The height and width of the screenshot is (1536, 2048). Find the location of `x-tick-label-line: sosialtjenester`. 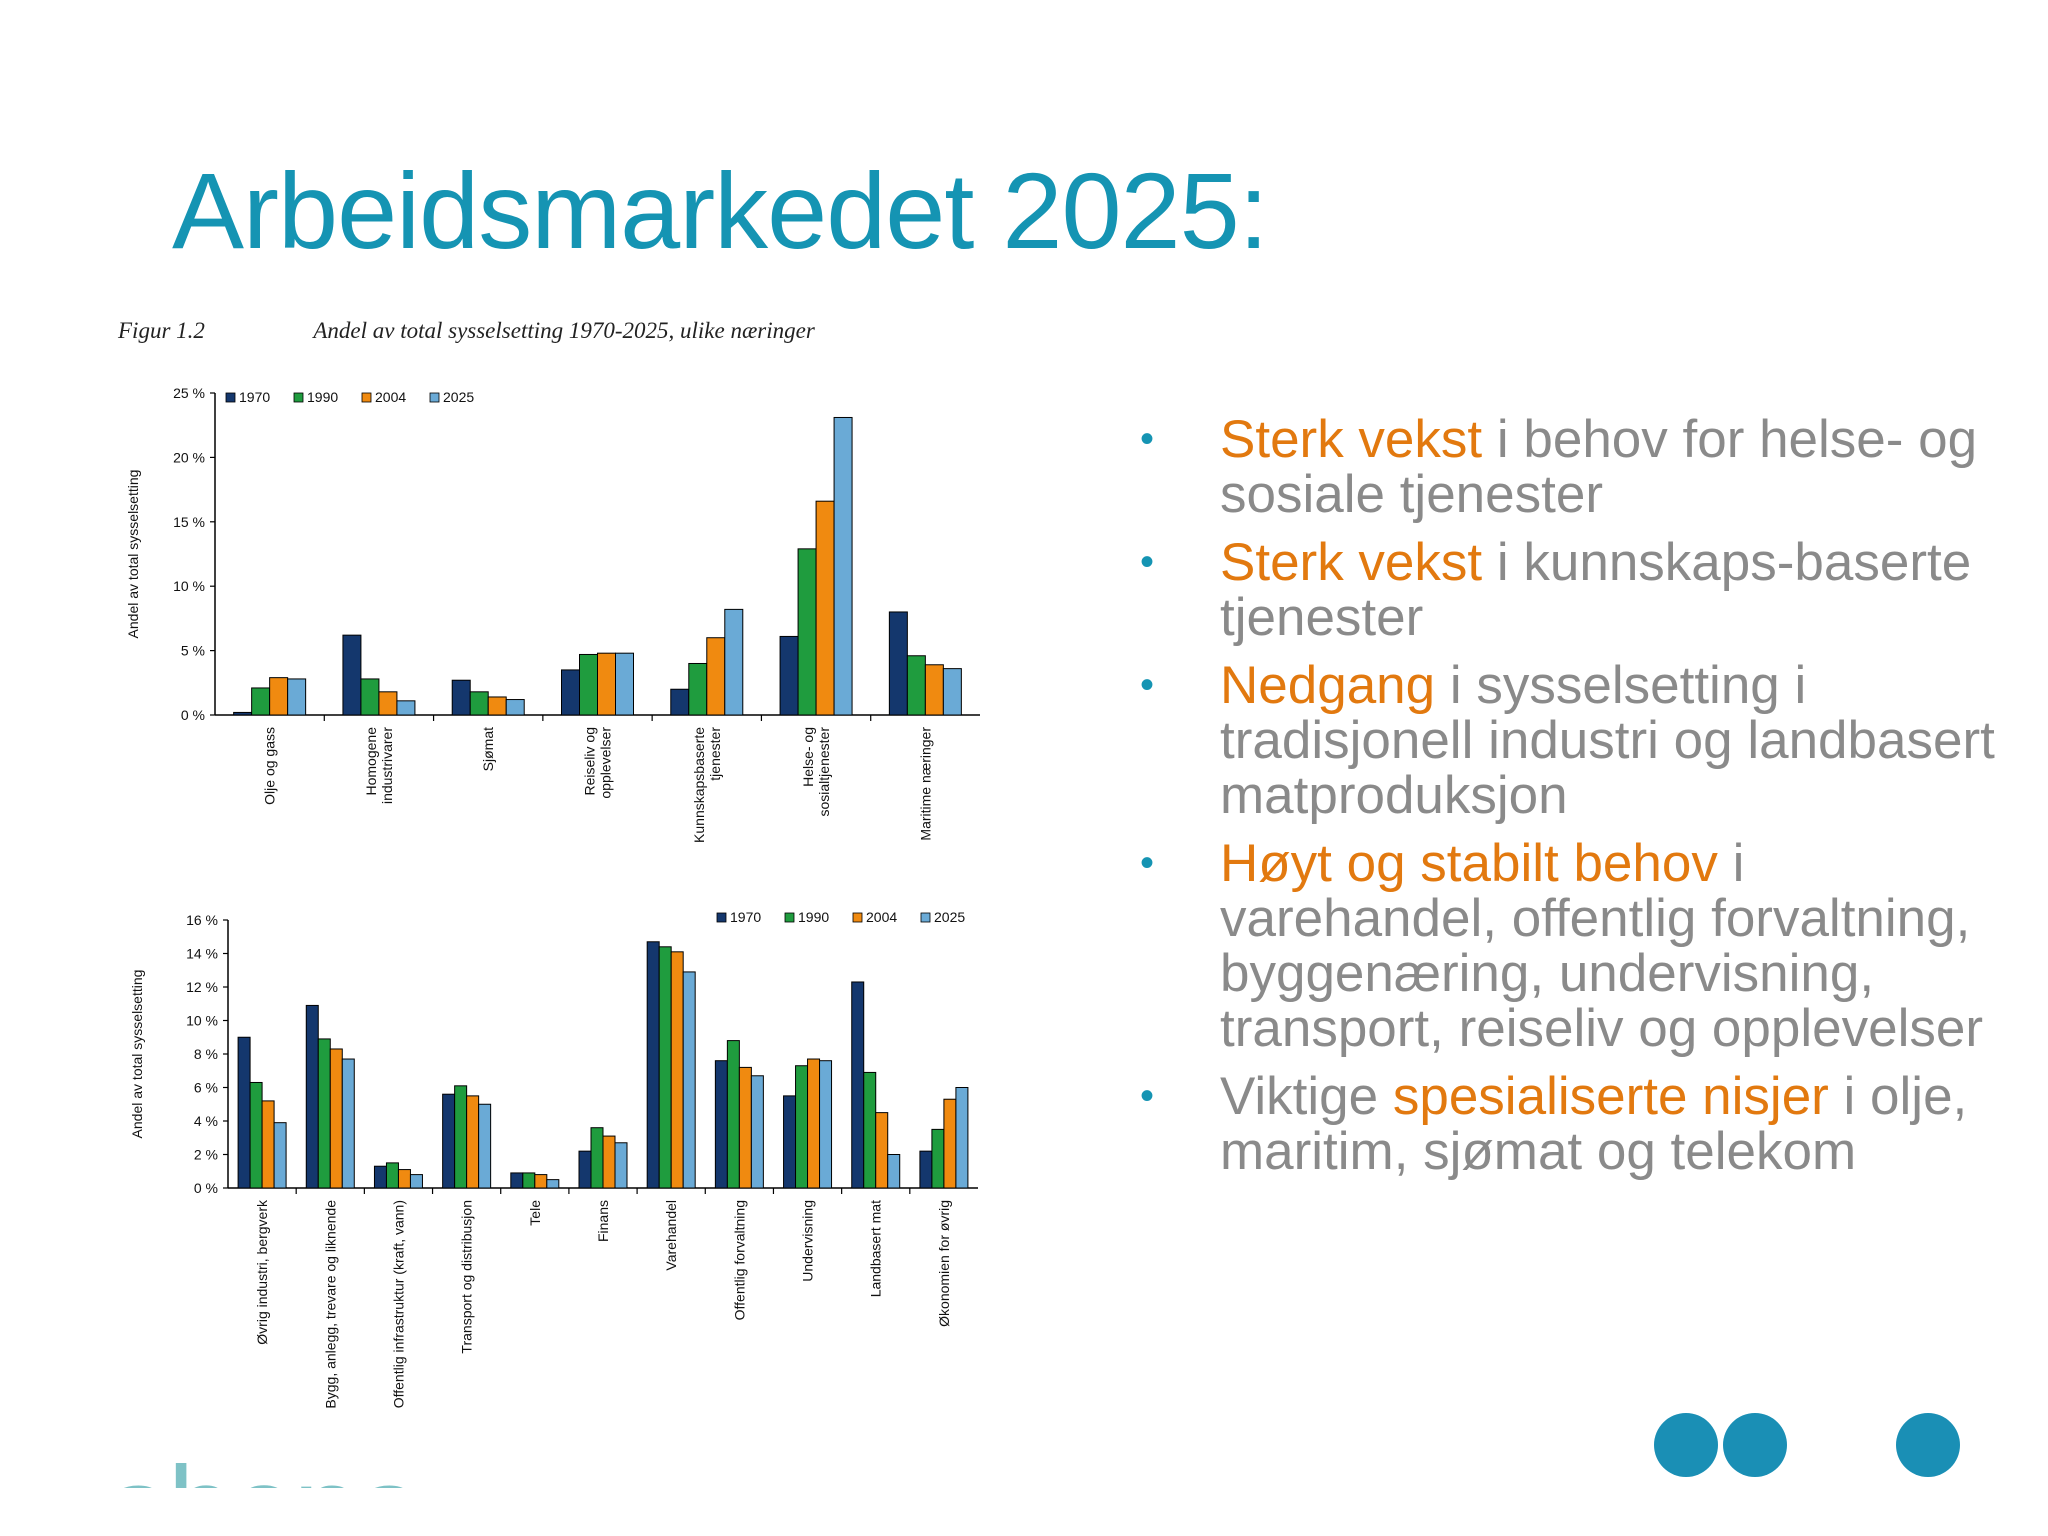

x-tick-label-line: sosialtjenester is located at coordinates (824, 772).